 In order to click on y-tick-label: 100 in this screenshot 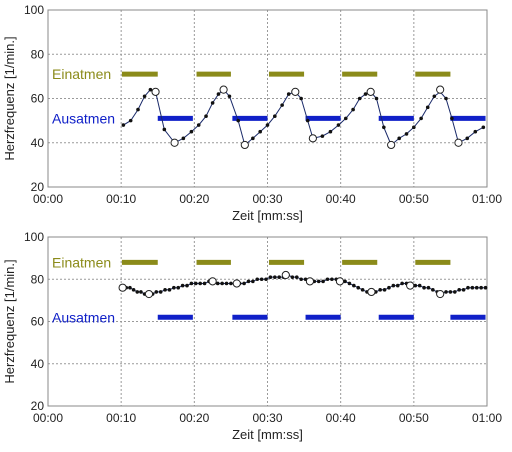, I will do `click(34, 237)`.